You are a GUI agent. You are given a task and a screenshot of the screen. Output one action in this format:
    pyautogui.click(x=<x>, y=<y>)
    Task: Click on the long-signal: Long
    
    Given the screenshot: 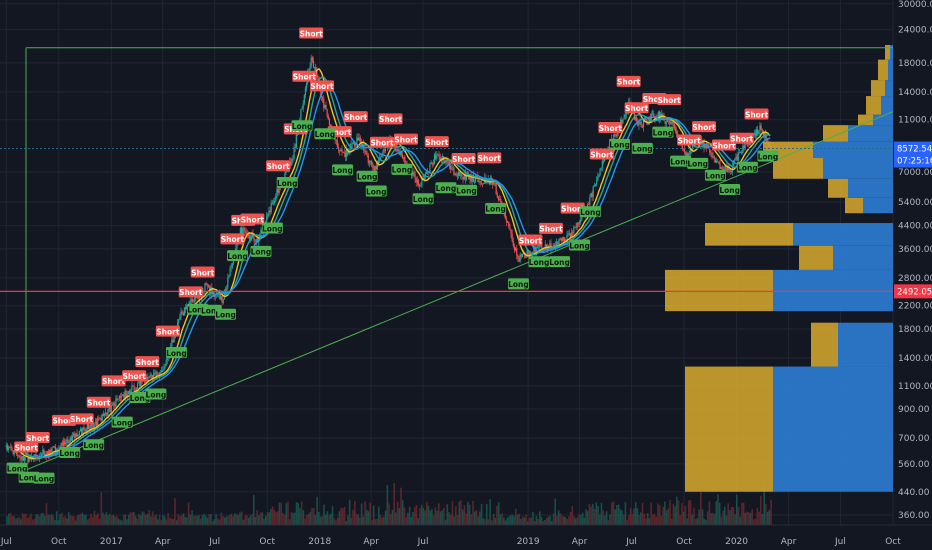 What is the action you would take?
    pyautogui.click(x=272, y=228)
    